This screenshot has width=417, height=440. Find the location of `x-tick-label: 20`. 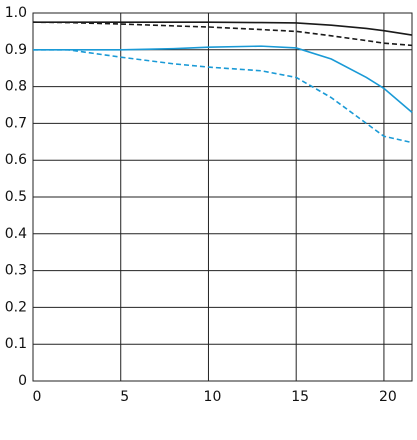

x-tick-label: 20 is located at coordinates (388, 397).